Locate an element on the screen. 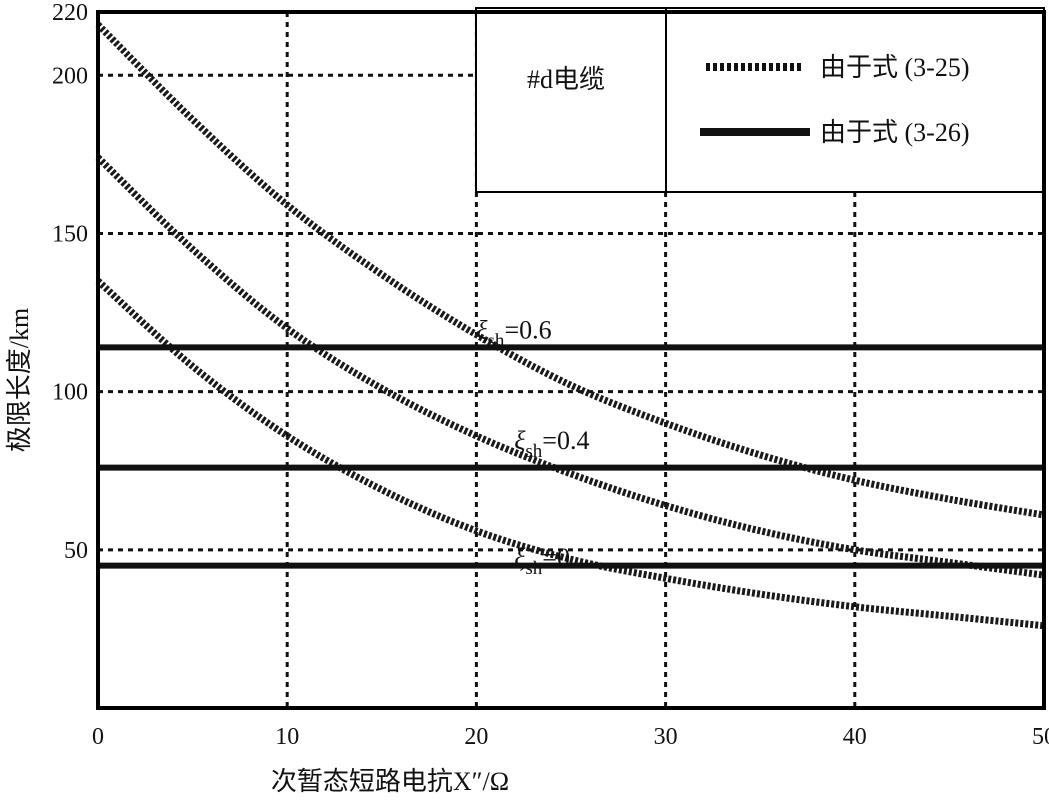  xi-sh-label-1: ξsh=0.4 is located at coordinates (551, 444).